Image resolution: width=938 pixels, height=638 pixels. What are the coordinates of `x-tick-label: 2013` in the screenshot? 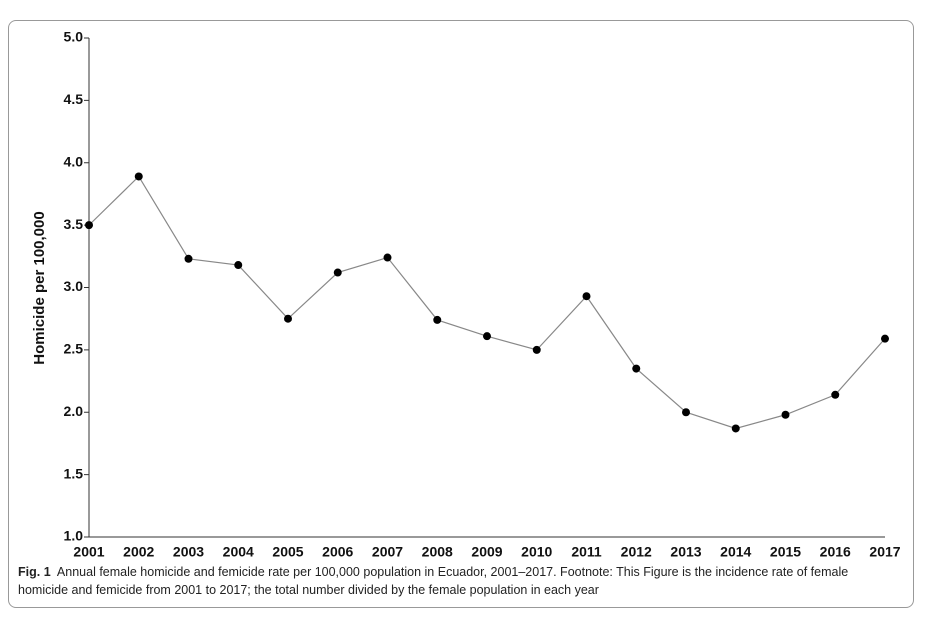 It's located at (685, 552).